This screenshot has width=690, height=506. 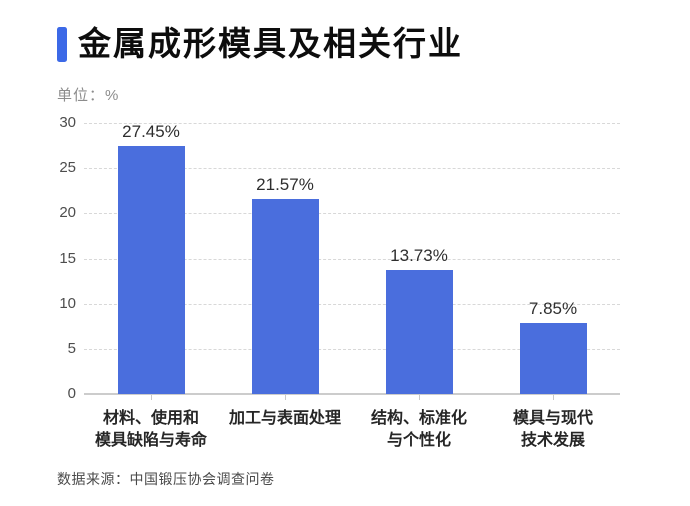 I want to click on category-label-line: 结构、标准化, so click(x=418, y=418).